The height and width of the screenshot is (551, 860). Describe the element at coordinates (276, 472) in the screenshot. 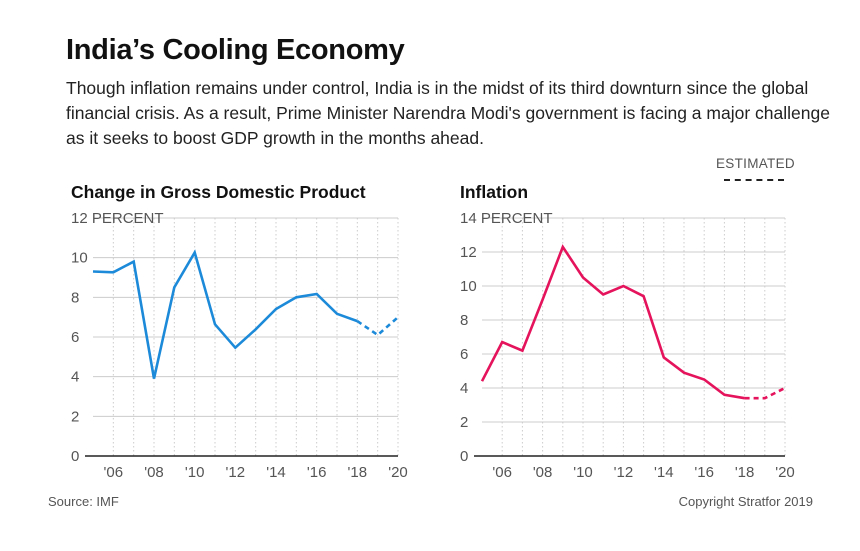

I see `gdp-xtick-label: '14` at that location.